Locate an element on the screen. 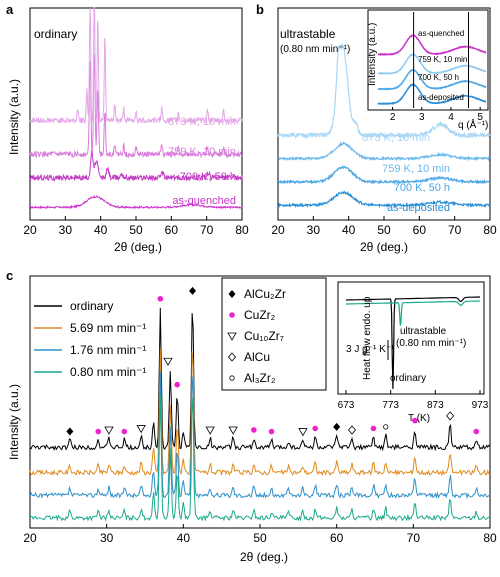 The image size is (500, 577). a-ticks-ticklabel-3: 50 is located at coordinates (136, 230).